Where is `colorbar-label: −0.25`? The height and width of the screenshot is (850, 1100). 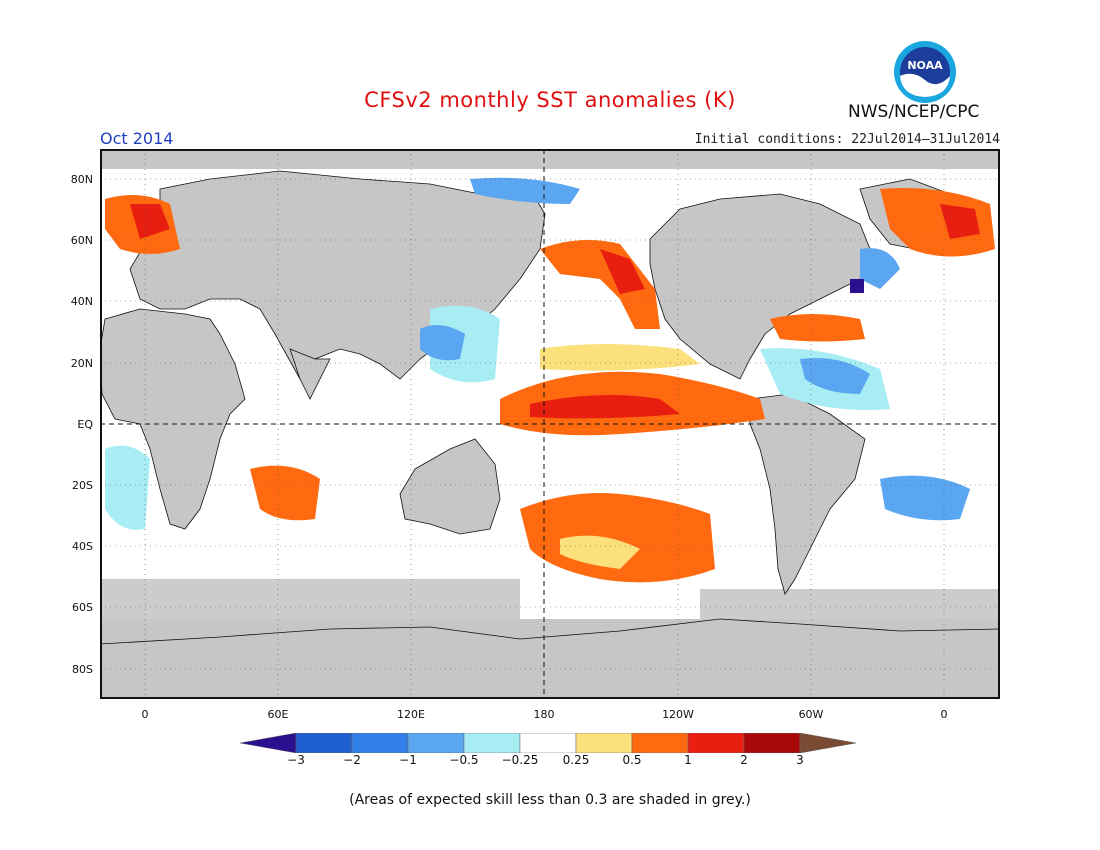
colorbar-label: −0.25 is located at coordinates (520, 760).